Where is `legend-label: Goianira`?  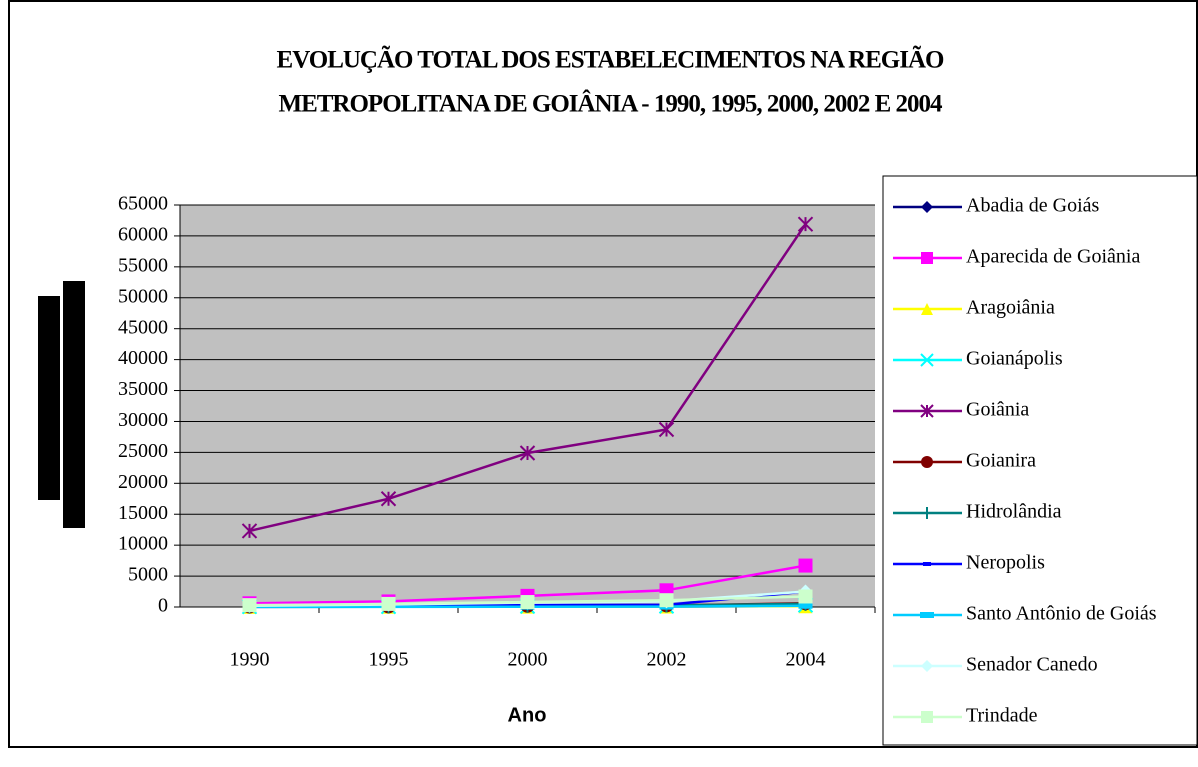 legend-label: Goianira is located at coordinates (1001, 461).